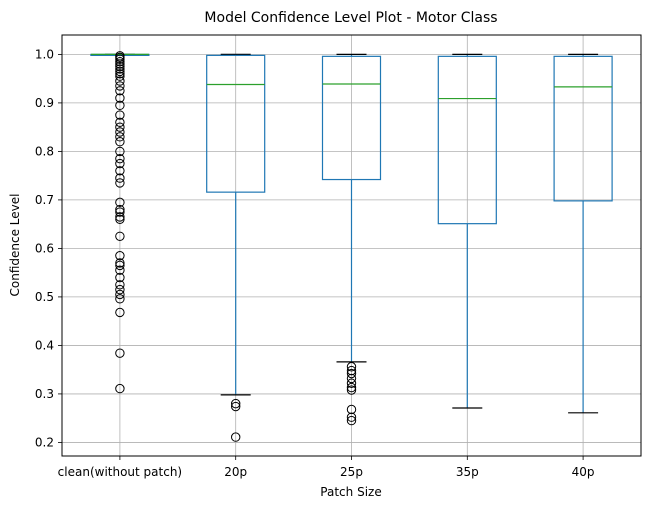 The width and height of the screenshot is (649, 509). I want to click on x-tick-label: 35p, so click(467, 472).